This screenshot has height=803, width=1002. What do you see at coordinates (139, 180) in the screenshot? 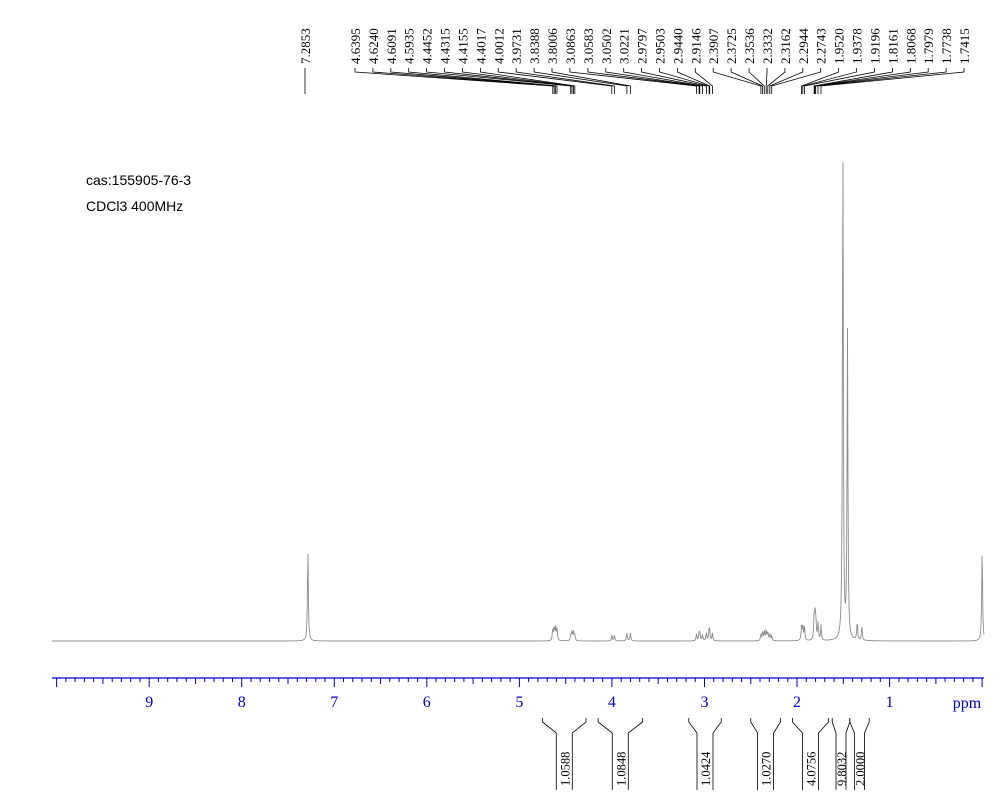
I see `cas-number-label: cas:155905-76-3` at bounding box center [139, 180].